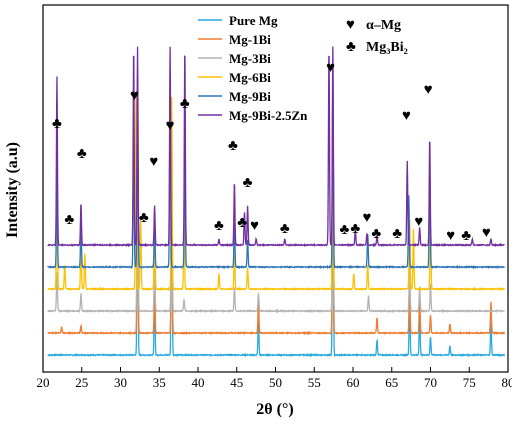 The height and width of the screenshot is (428, 512). I want to click on x-tick-label: 55, so click(314, 382).